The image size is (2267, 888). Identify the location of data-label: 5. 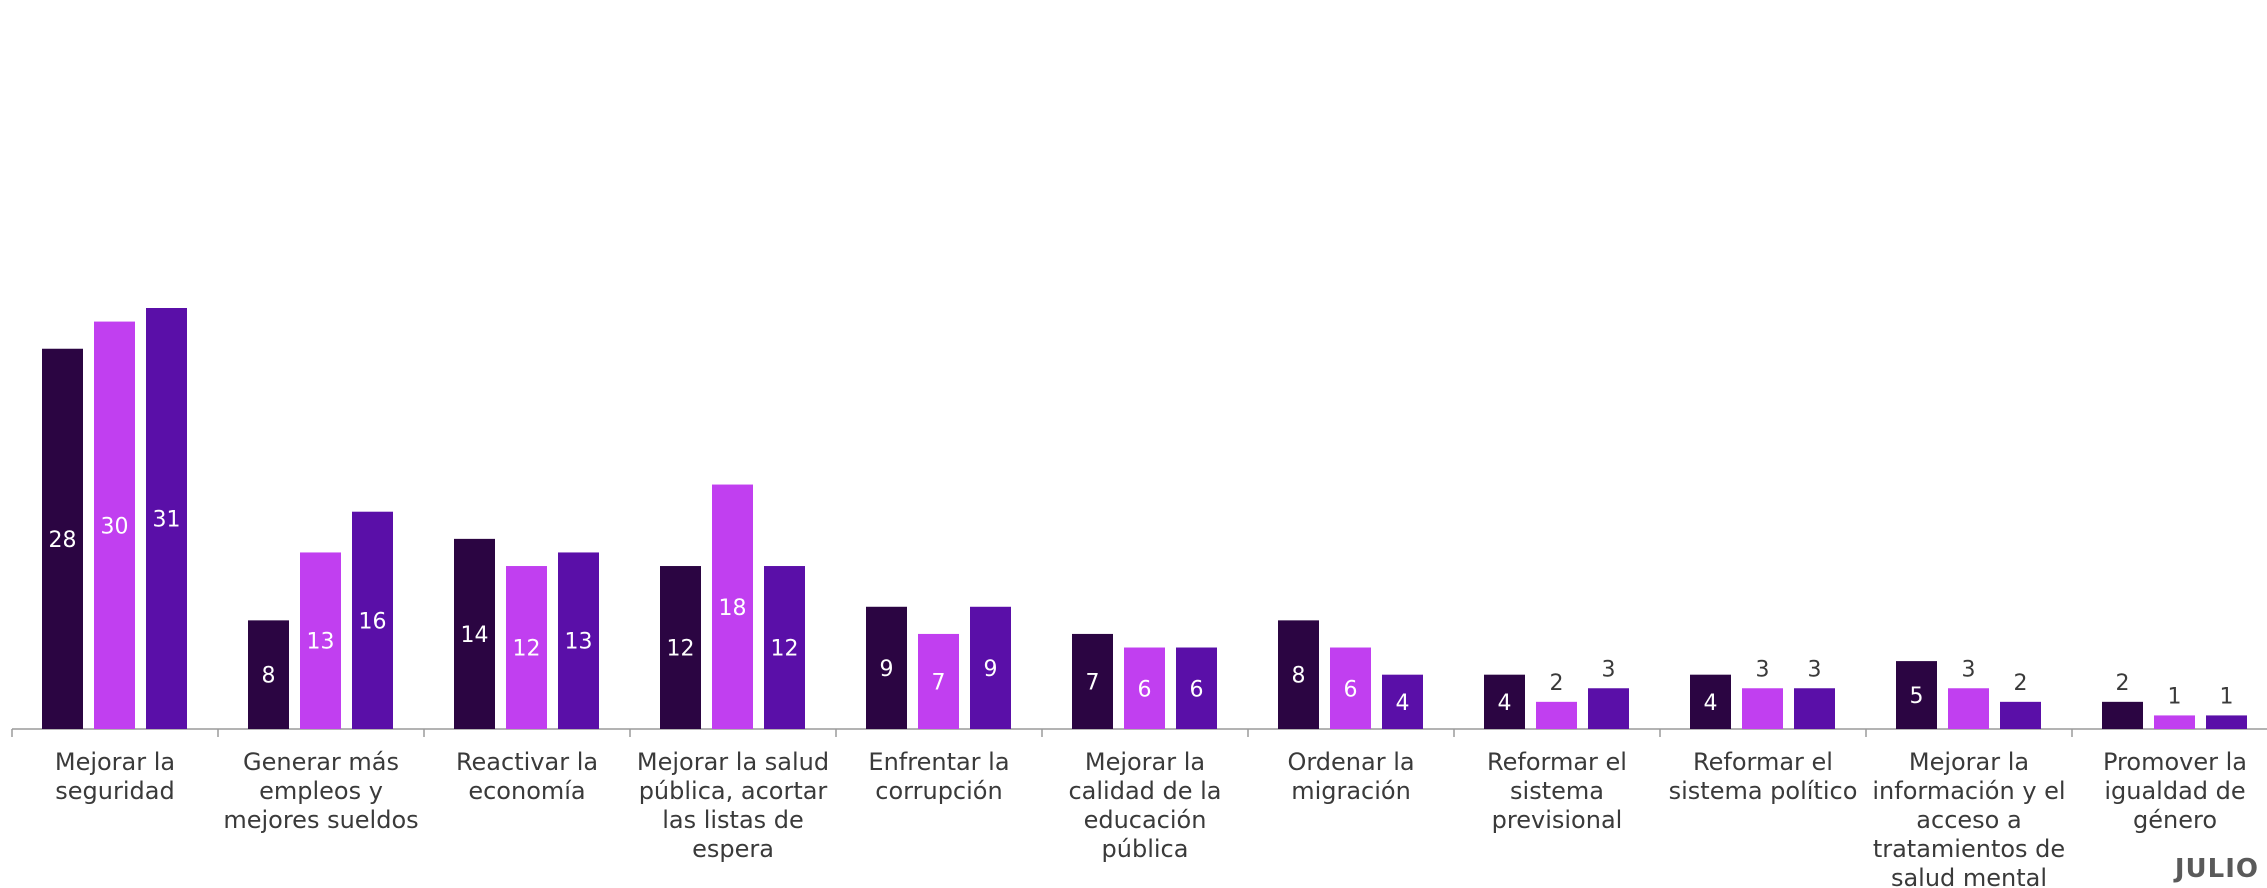
(1917, 696).